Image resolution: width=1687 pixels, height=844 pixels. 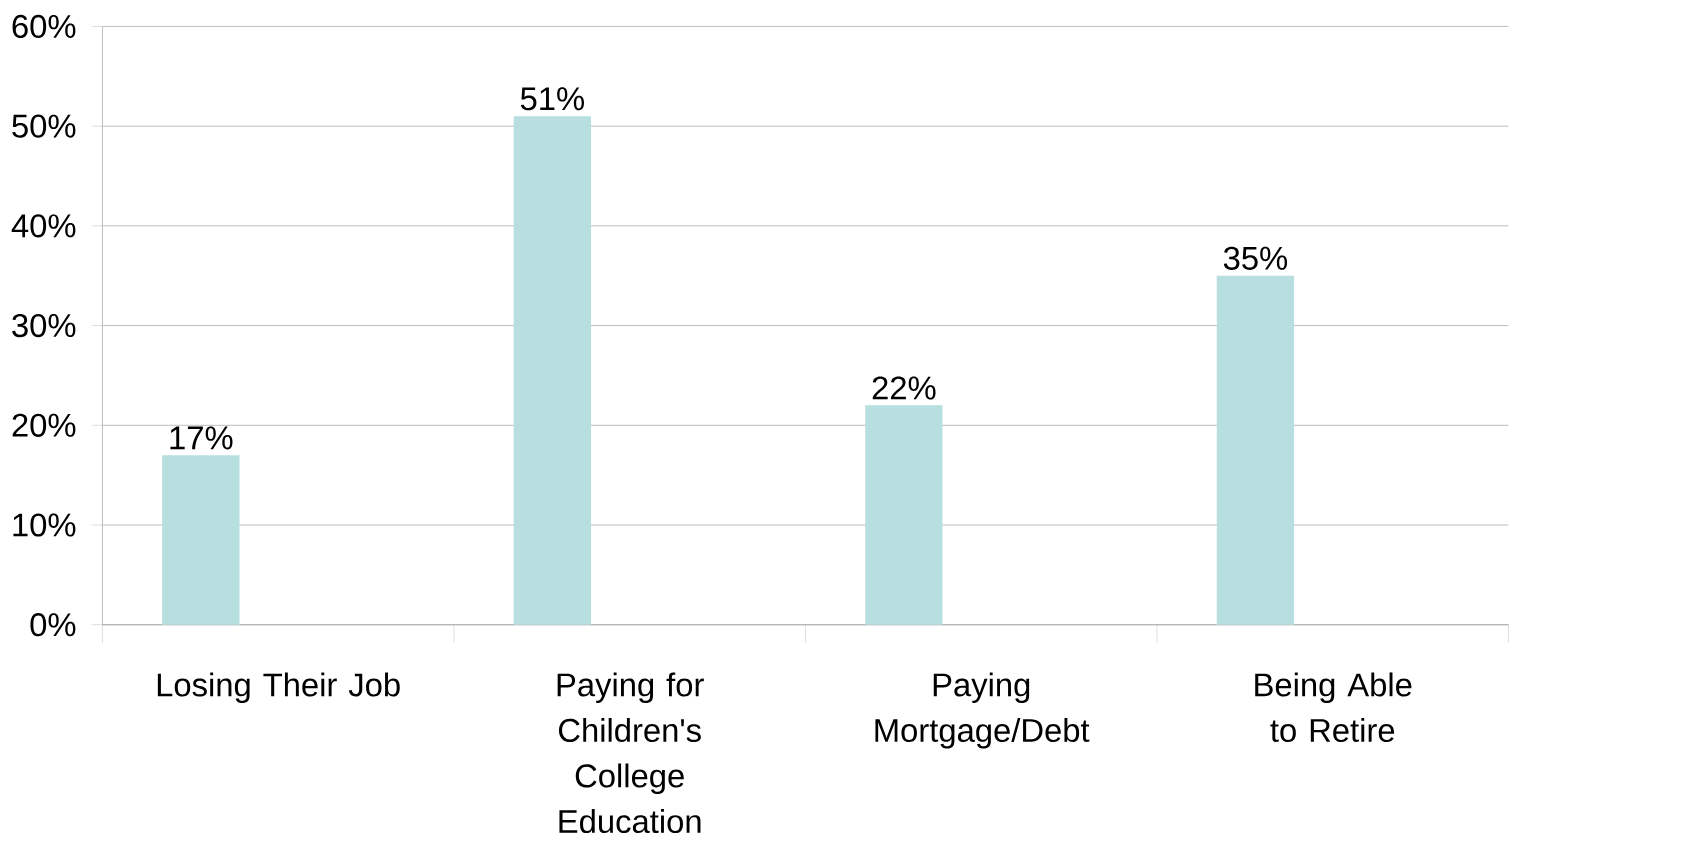 What do you see at coordinates (53, 625) in the screenshot?
I see `y-tick-label: 0%` at bounding box center [53, 625].